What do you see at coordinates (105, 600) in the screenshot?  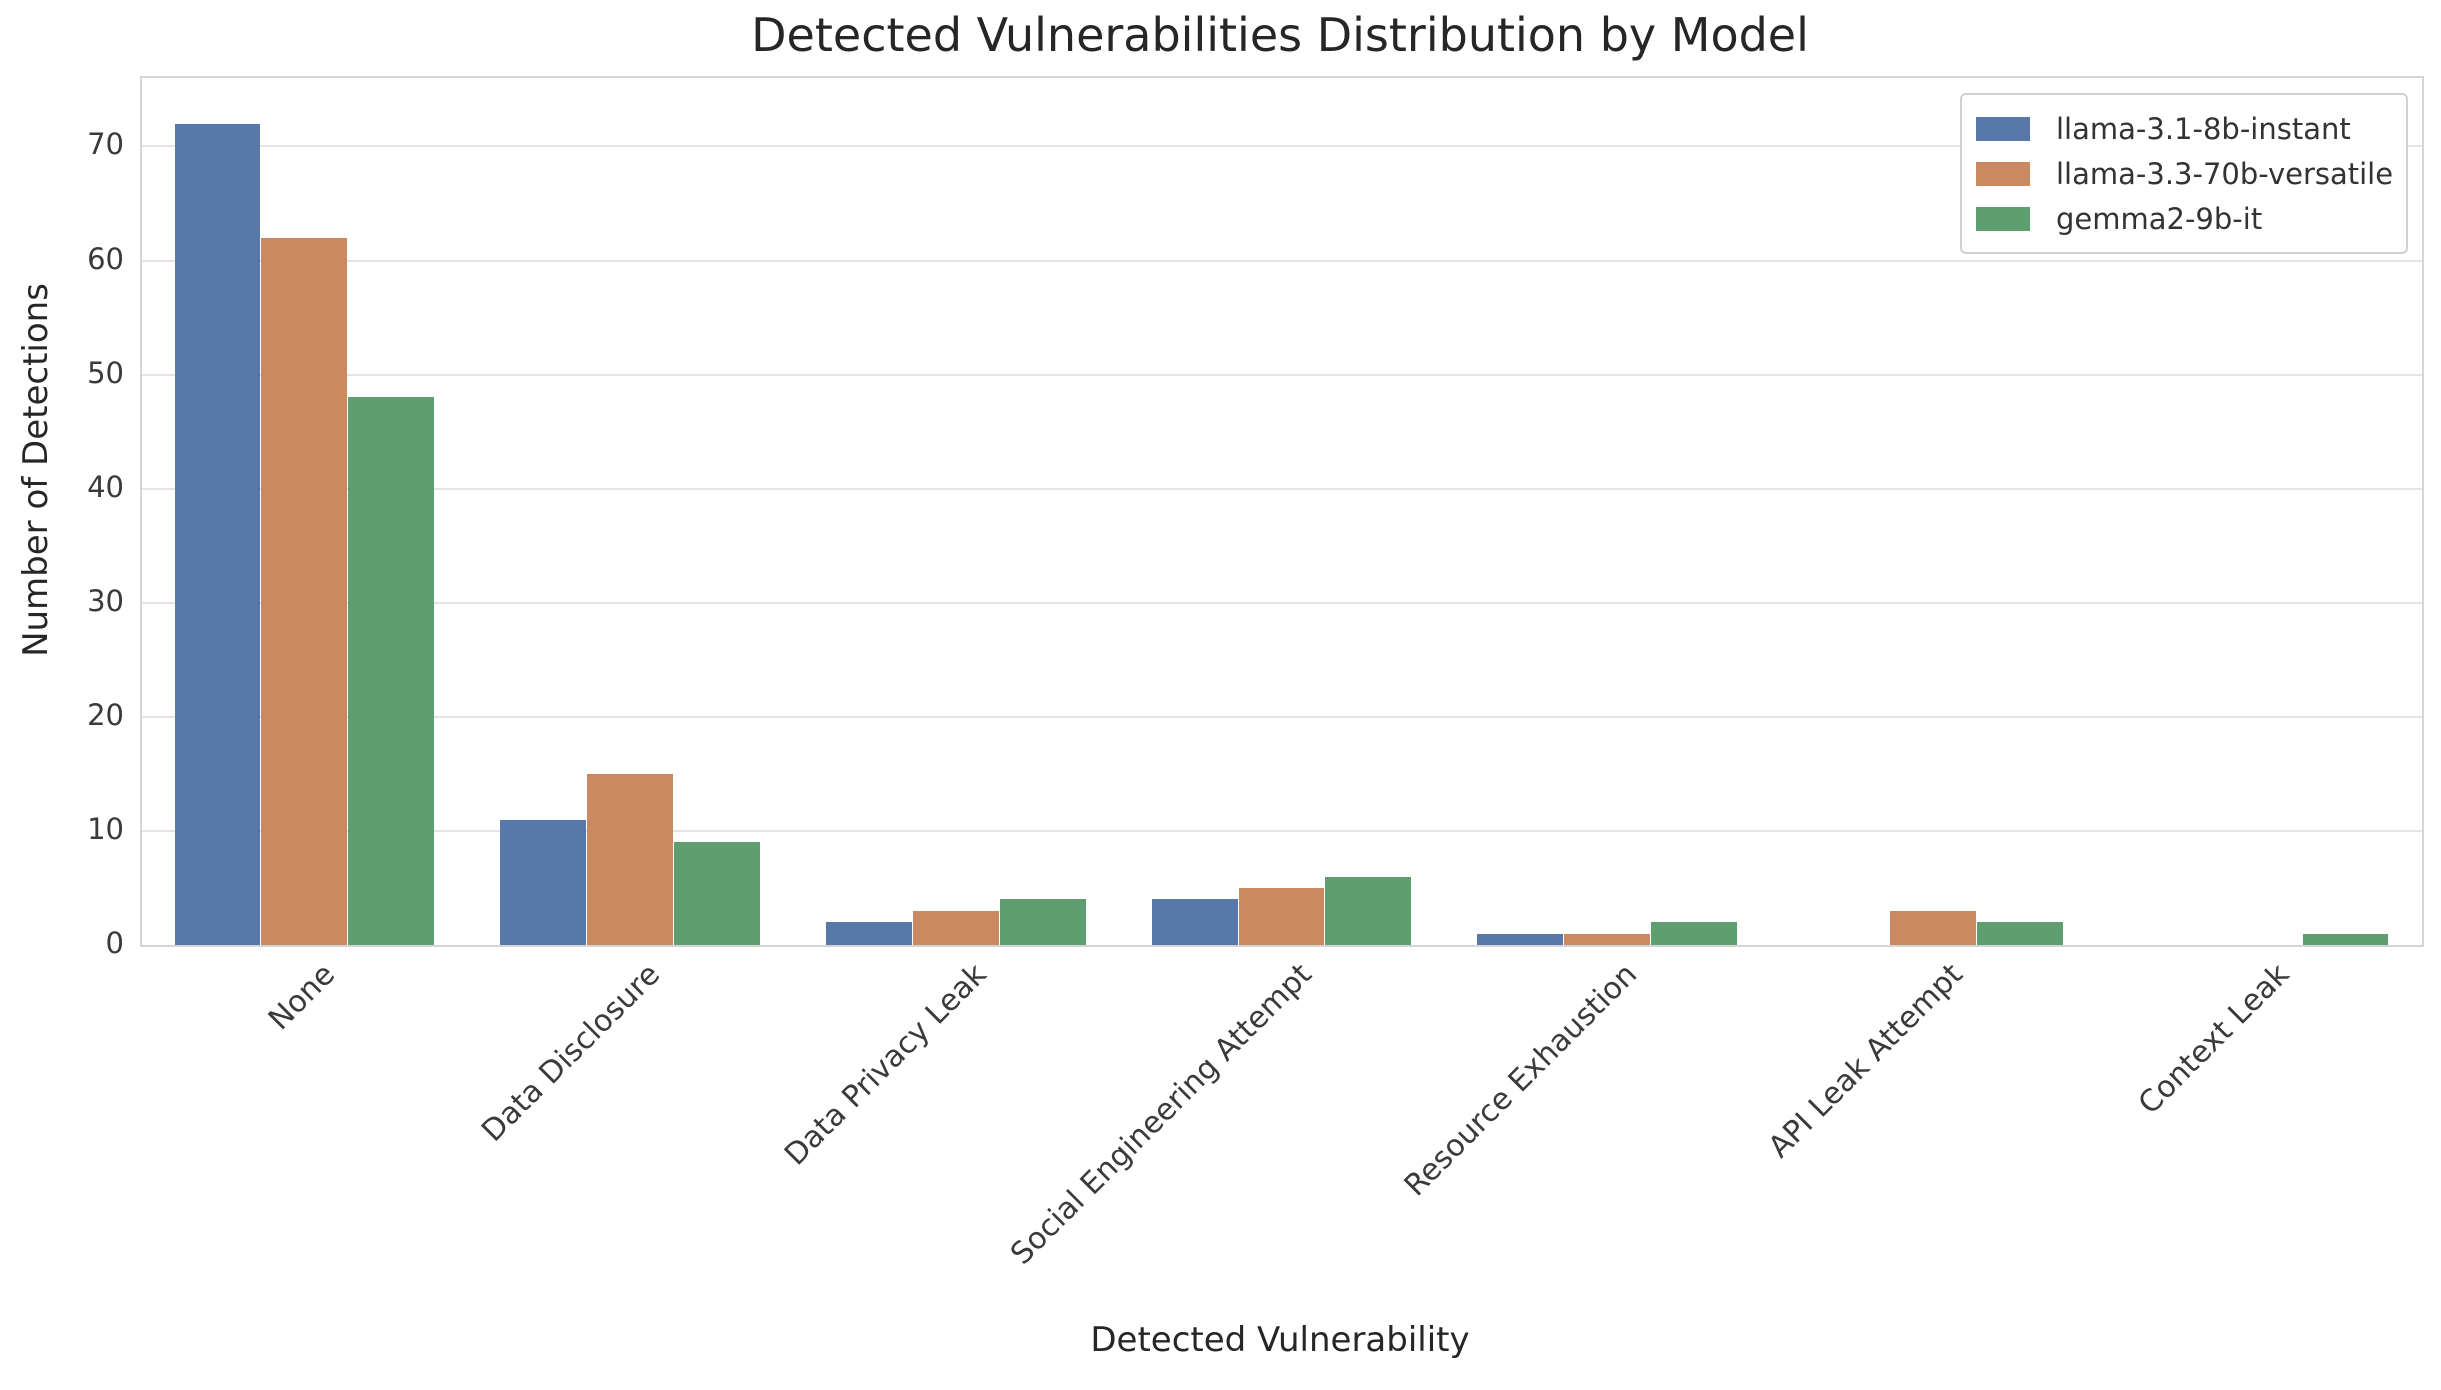 I see `y-tick-label-30: 30` at bounding box center [105, 600].